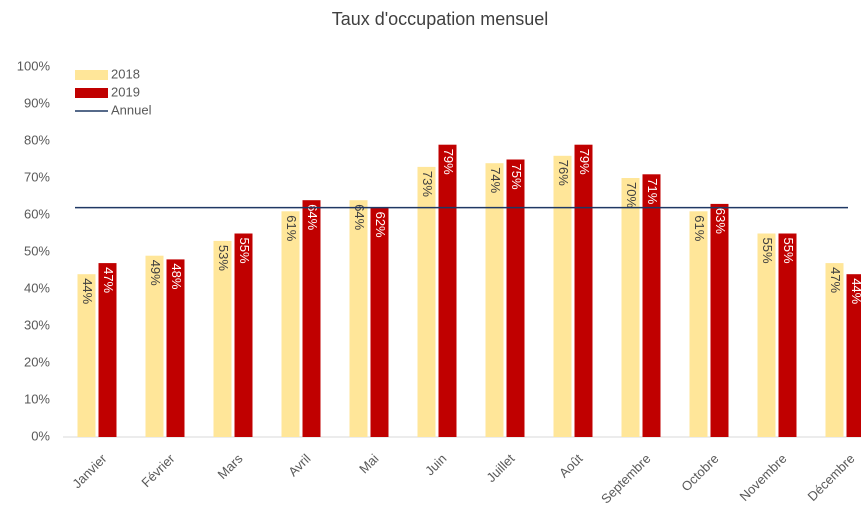 The height and width of the screenshot is (512, 861). What do you see at coordinates (495, 180) in the screenshot?
I see `value-label: 74%` at bounding box center [495, 180].